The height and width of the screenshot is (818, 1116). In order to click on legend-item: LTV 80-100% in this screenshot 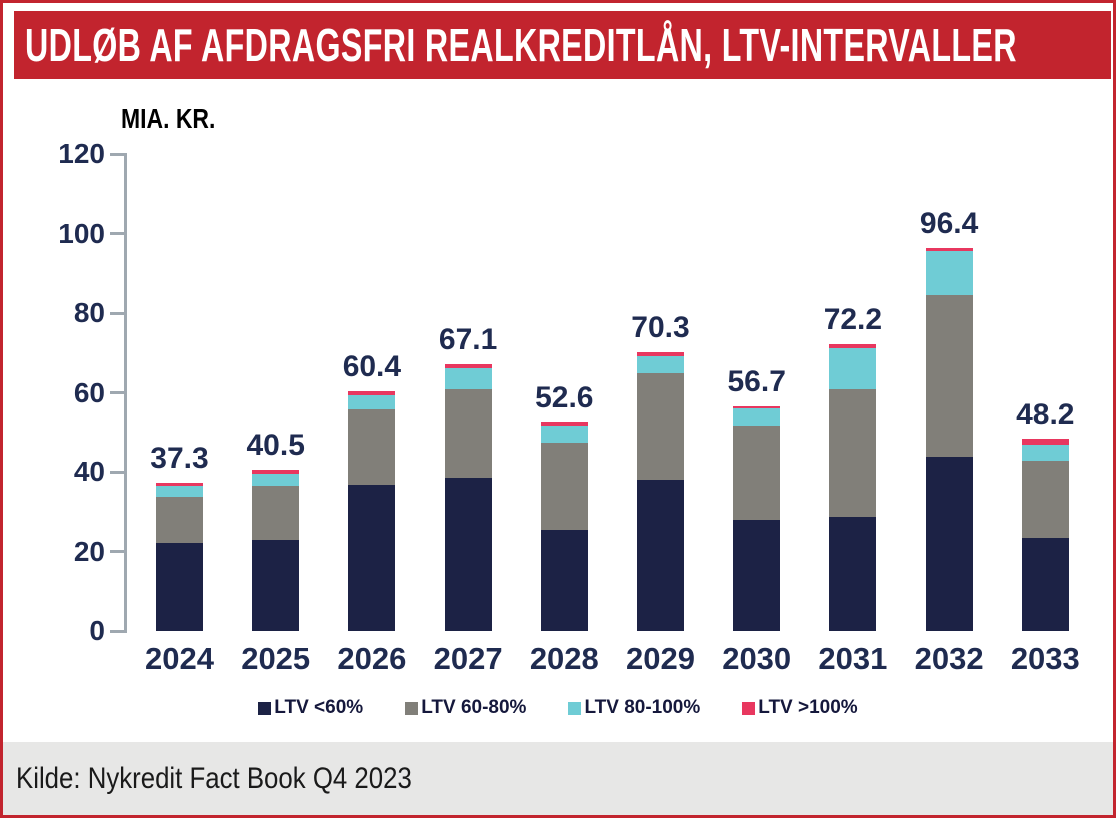, I will do `click(634, 708)`.